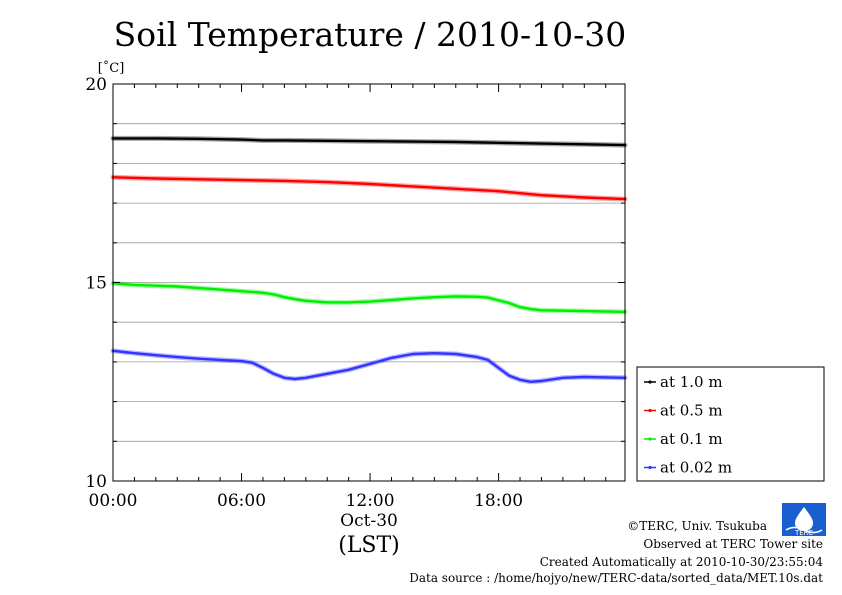  Describe the element at coordinates (691, 439) in the screenshot. I see `legend-label: at 0.1 m` at that location.